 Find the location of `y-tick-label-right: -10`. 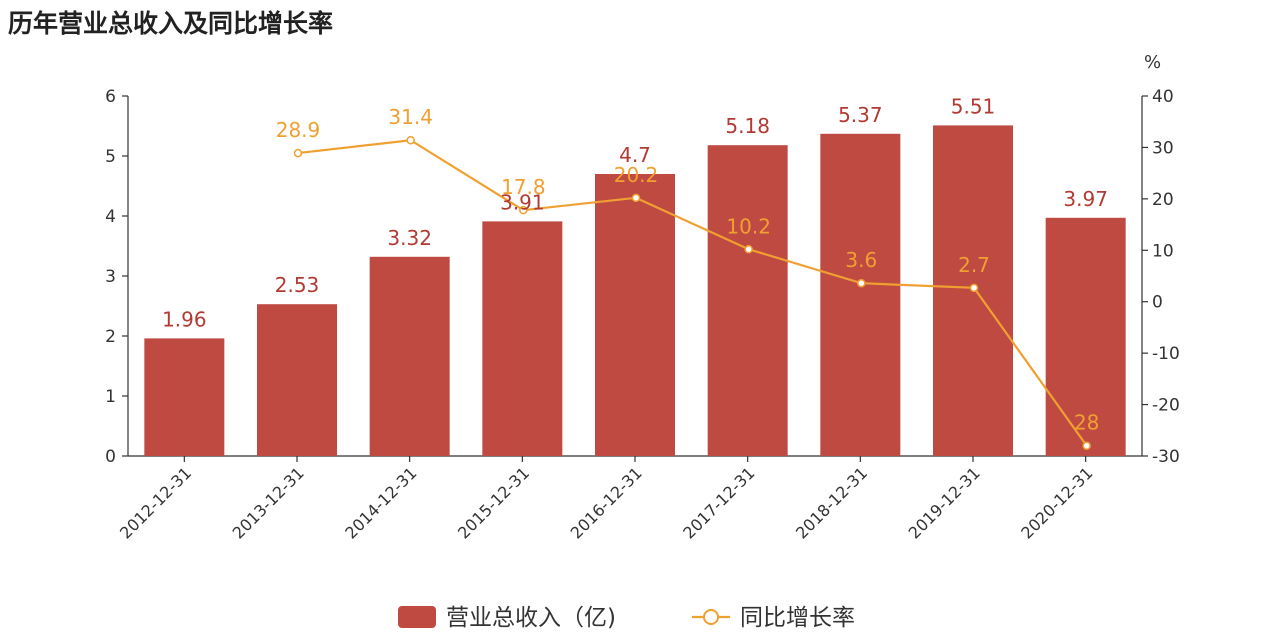

y-tick-label-right: -10 is located at coordinates (1166, 354).